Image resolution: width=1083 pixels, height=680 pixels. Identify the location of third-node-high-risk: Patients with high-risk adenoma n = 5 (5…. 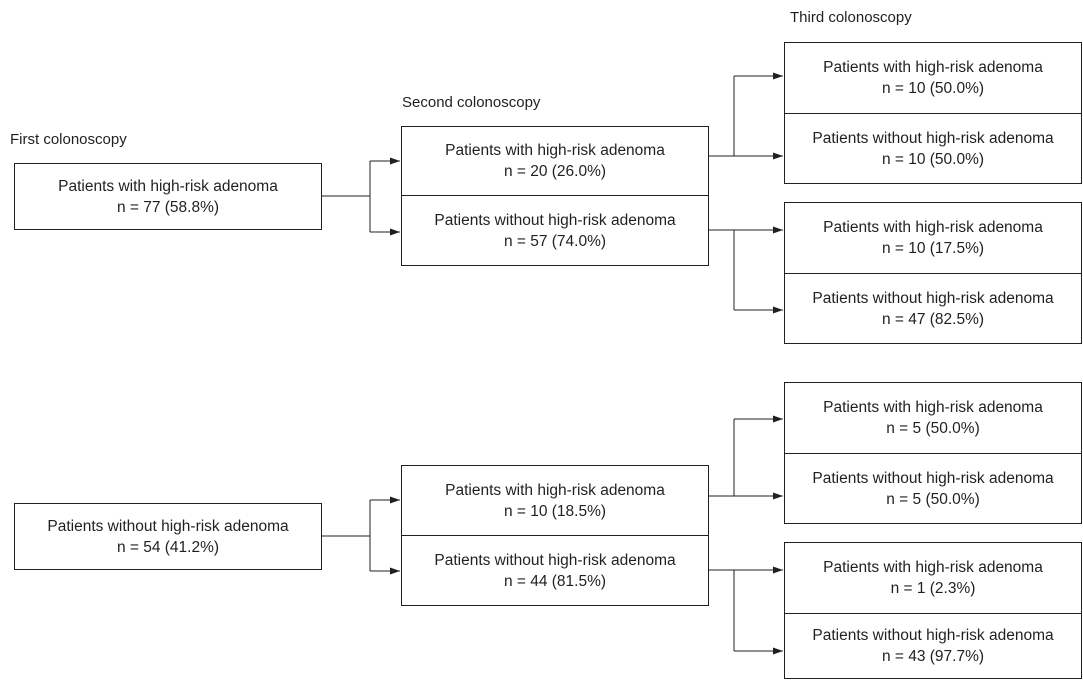
(933, 418).